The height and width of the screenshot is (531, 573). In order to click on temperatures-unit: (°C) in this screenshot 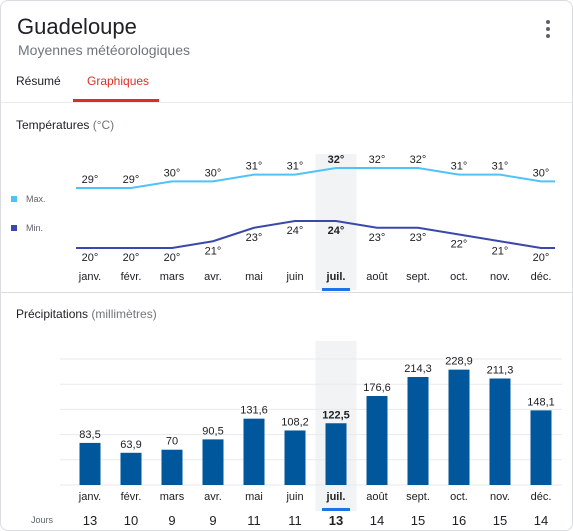, I will do `click(103, 125)`.